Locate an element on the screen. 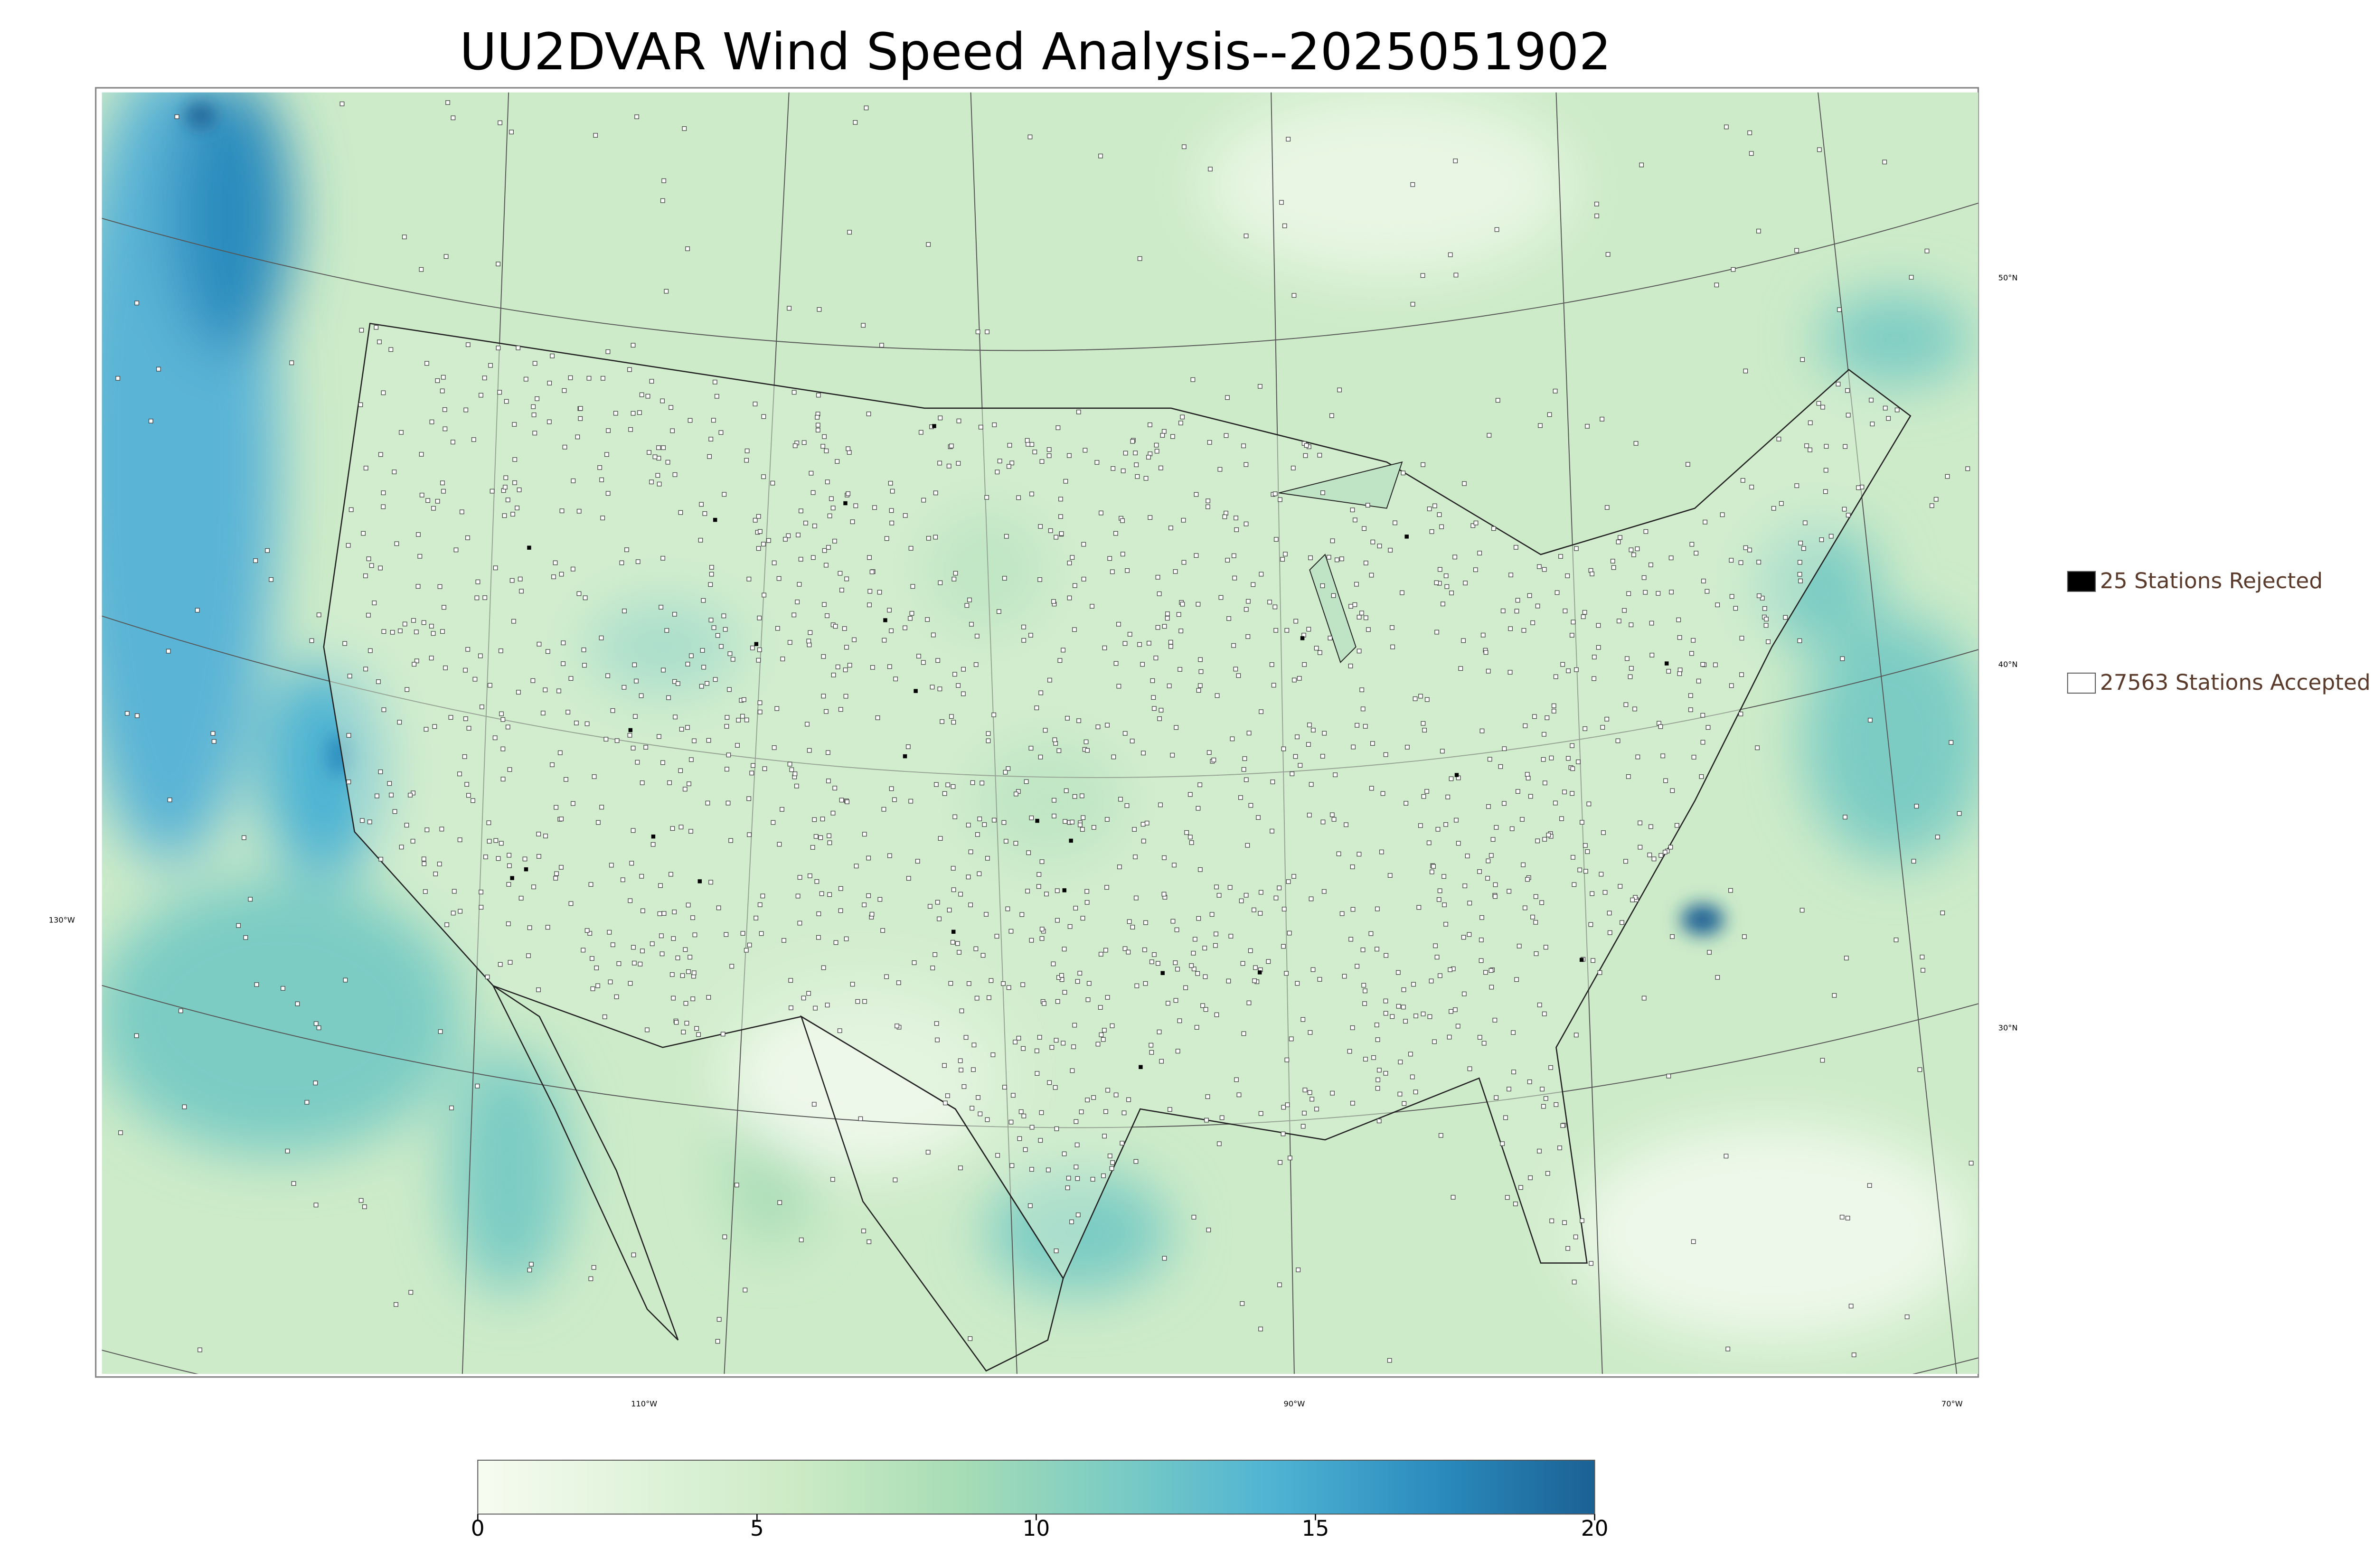 The image size is (2374, 1568). map-title: UU2DVAR Wind Speed Analysis--2025051902 is located at coordinates (1035, 52).